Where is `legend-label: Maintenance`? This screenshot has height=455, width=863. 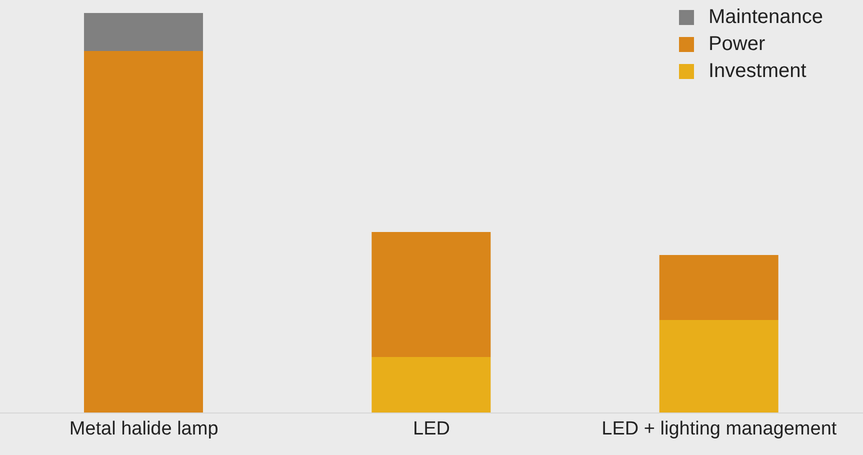
legend-label: Maintenance is located at coordinates (765, 17).